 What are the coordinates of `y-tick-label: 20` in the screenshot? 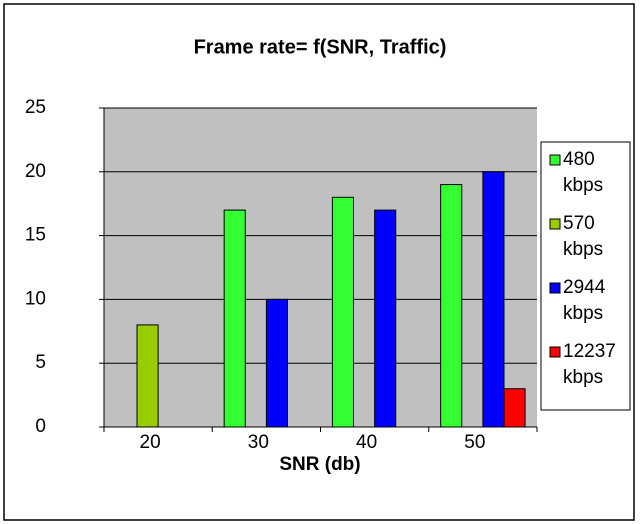 It's located at (35, 171).